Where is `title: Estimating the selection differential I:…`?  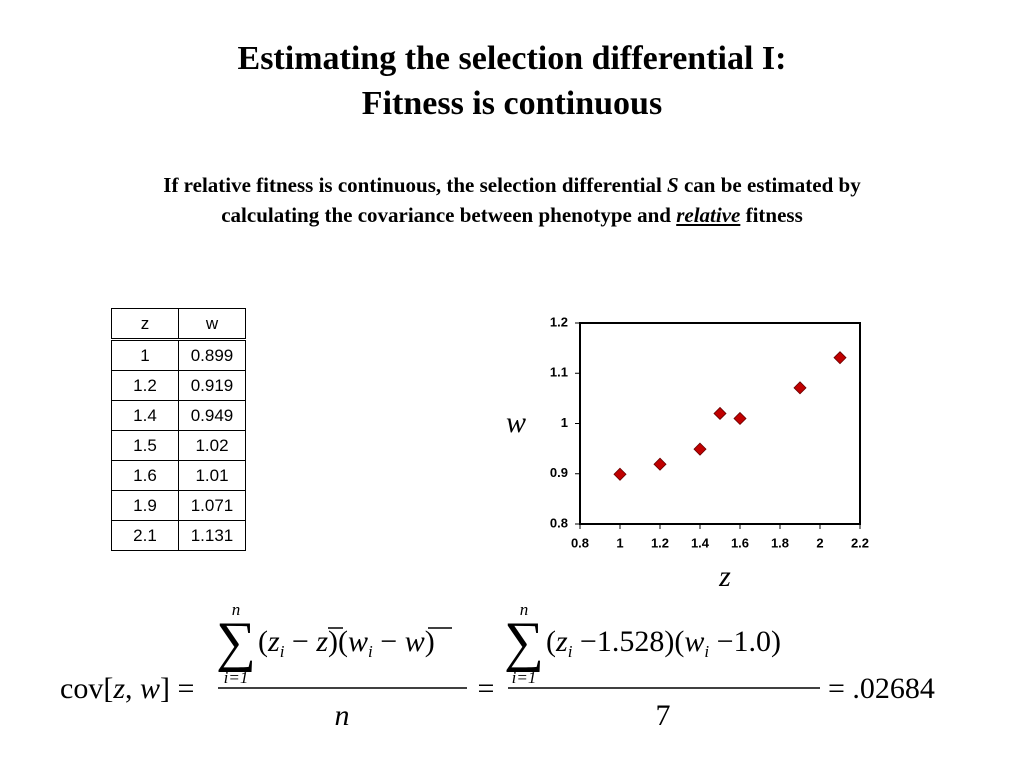 title: Estimating the selection differential I:… is located at coordinates (512, 81).